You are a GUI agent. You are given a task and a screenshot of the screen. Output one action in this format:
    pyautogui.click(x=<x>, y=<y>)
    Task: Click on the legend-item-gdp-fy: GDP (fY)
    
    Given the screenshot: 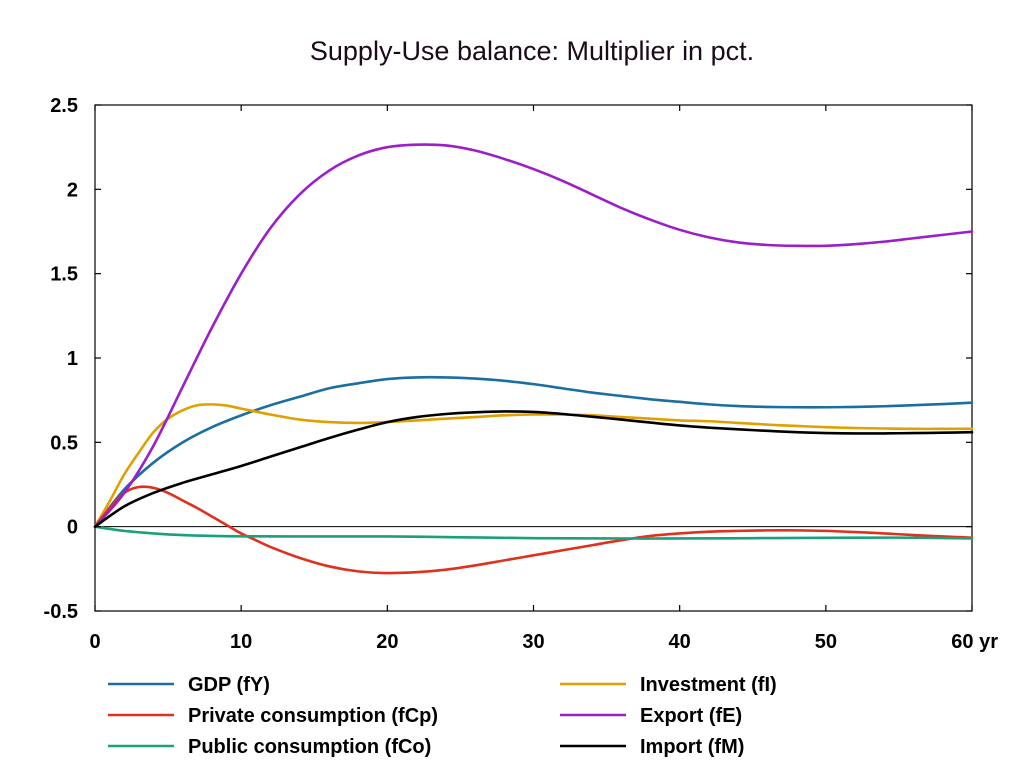 What is the action you would take?
    pyautogui.click(x=189, y=685)
    